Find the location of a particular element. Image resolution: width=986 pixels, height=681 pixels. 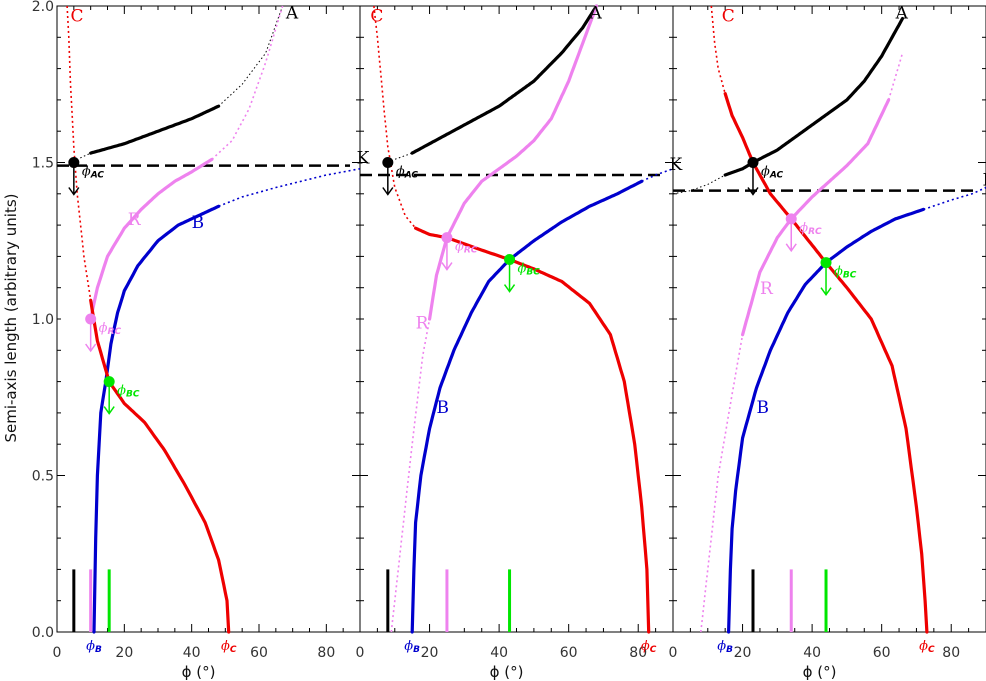

y-axis-label: Semi-axis length (arbitrary units) is located at coordinates (11, 317).